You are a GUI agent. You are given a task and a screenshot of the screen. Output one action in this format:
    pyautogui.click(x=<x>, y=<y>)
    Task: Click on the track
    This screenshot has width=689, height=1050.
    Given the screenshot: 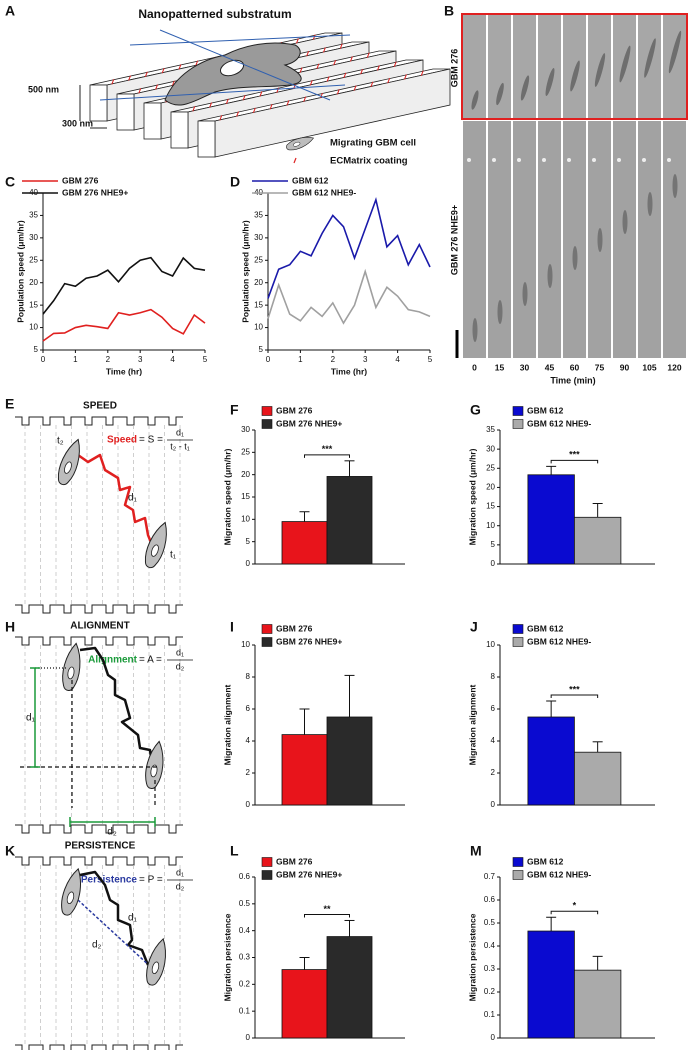 What is the action you would take?
    pyautogui.click(x=114, y=918)
    